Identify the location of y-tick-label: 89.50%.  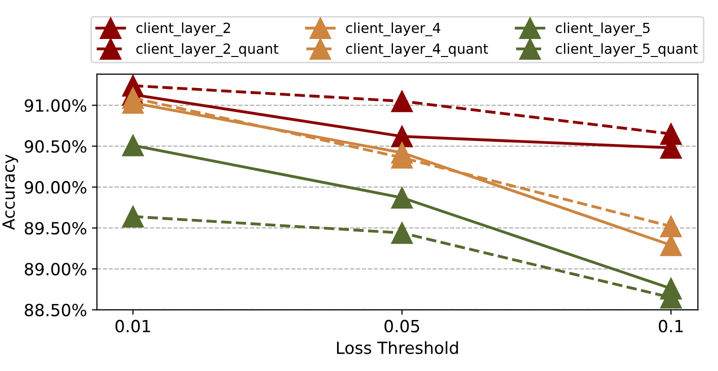
(55, 228).